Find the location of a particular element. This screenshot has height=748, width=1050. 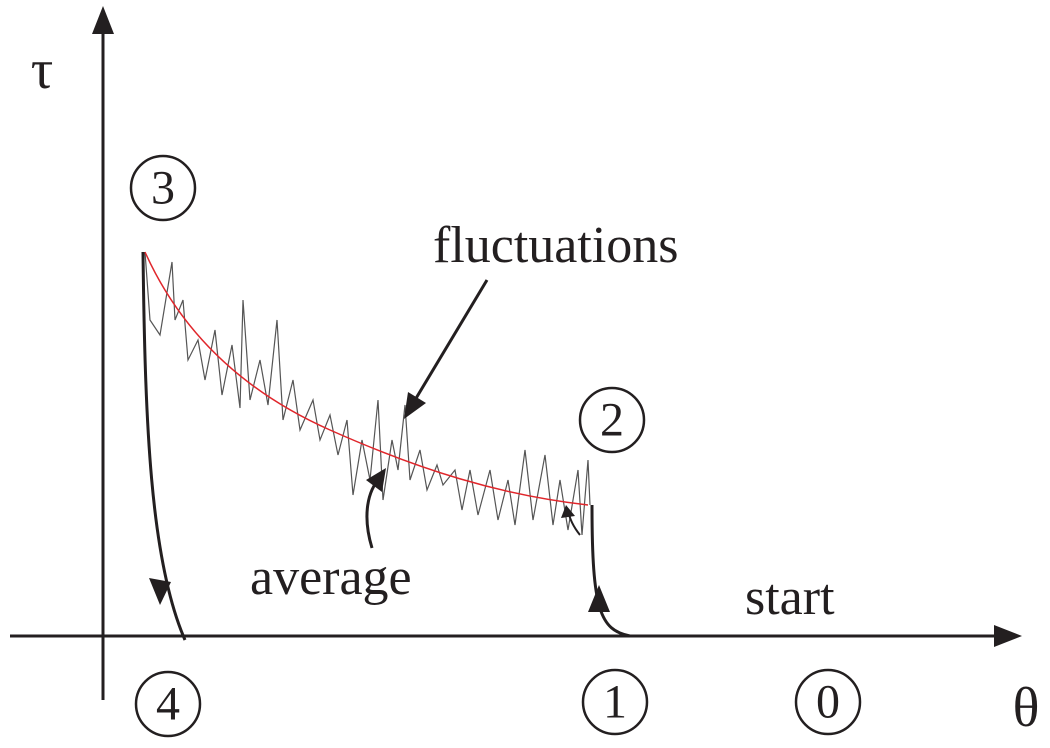

y-axis-label: τ is located at coordinates (42, 70).